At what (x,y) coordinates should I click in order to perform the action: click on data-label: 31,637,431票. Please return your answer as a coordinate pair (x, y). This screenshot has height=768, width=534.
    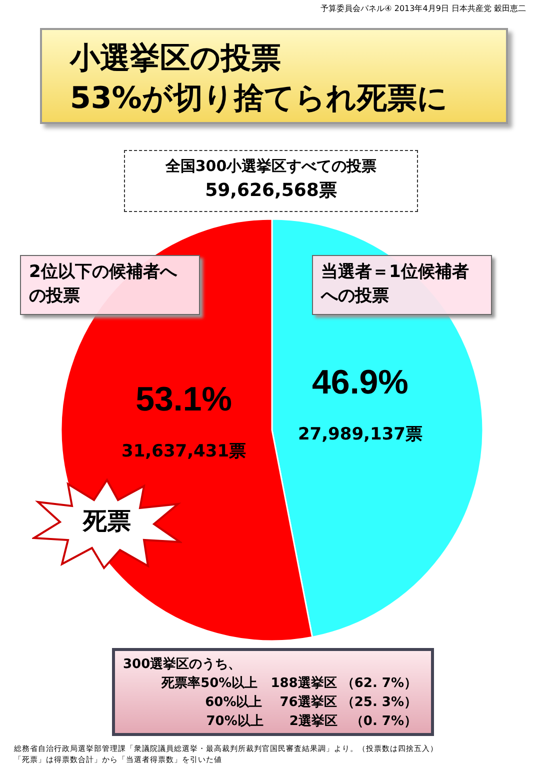
    Looking at the image, I should click on (184, 452).